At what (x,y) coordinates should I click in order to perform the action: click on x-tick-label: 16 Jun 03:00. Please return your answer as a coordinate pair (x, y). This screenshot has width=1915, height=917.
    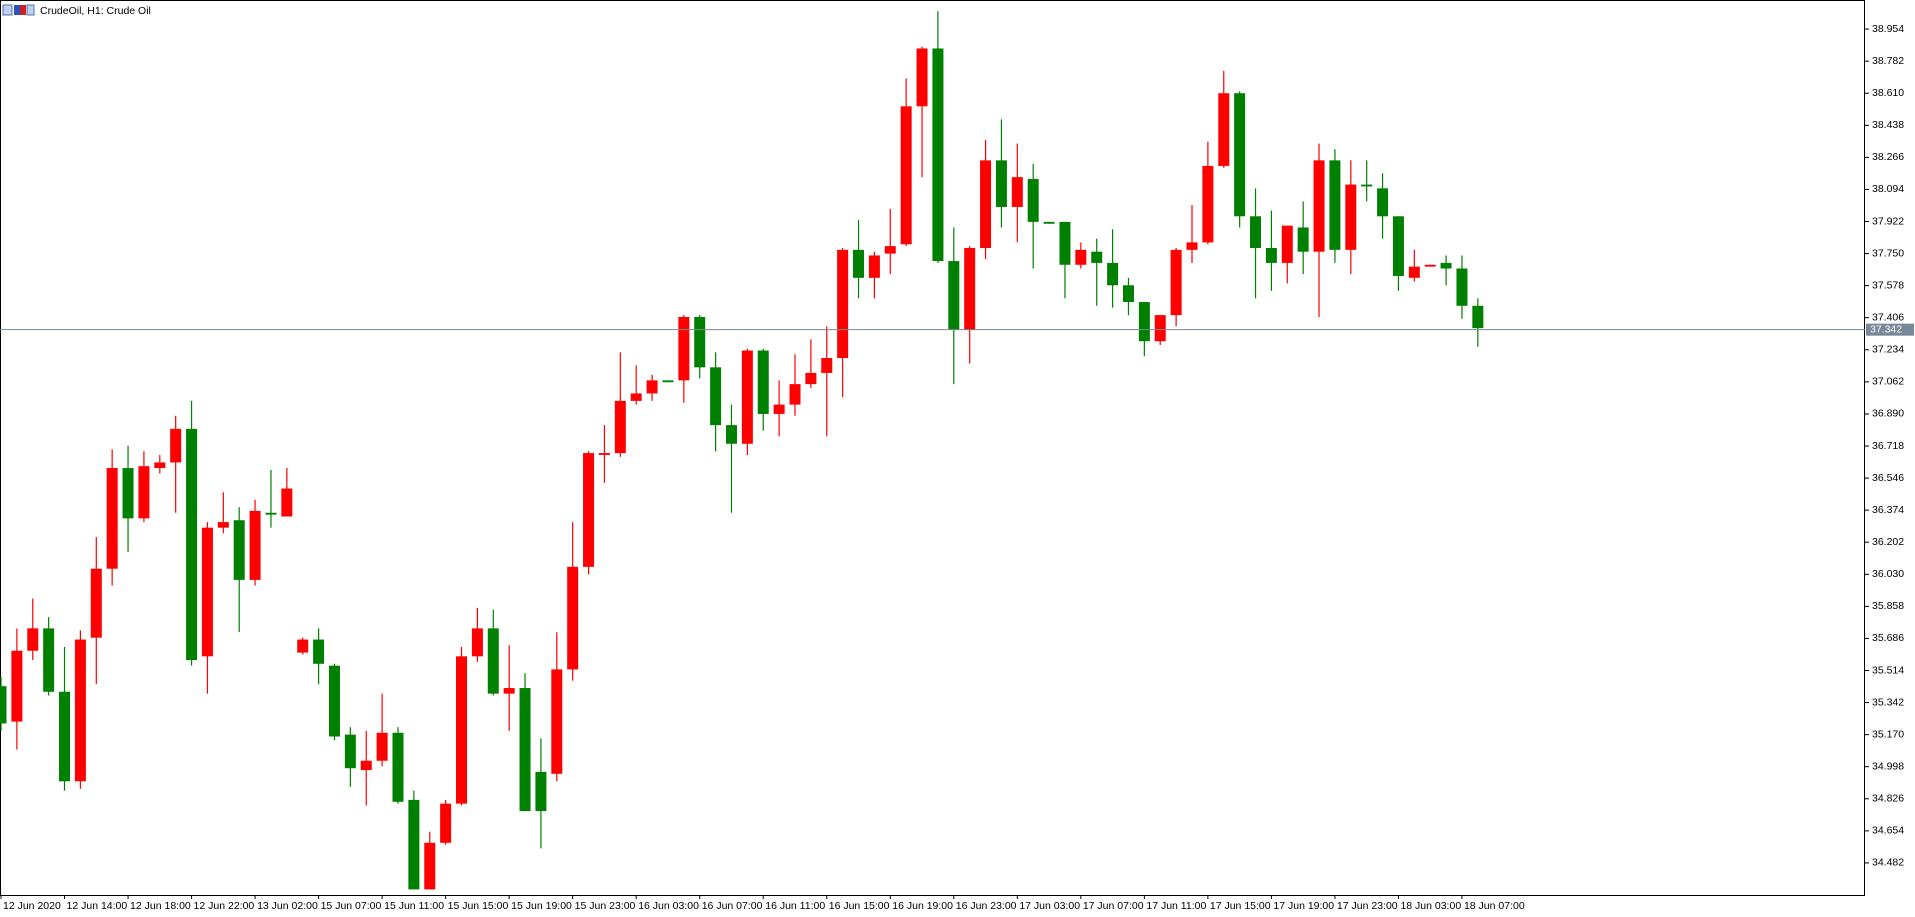
    Looking at the image, I should click on (668, 906).